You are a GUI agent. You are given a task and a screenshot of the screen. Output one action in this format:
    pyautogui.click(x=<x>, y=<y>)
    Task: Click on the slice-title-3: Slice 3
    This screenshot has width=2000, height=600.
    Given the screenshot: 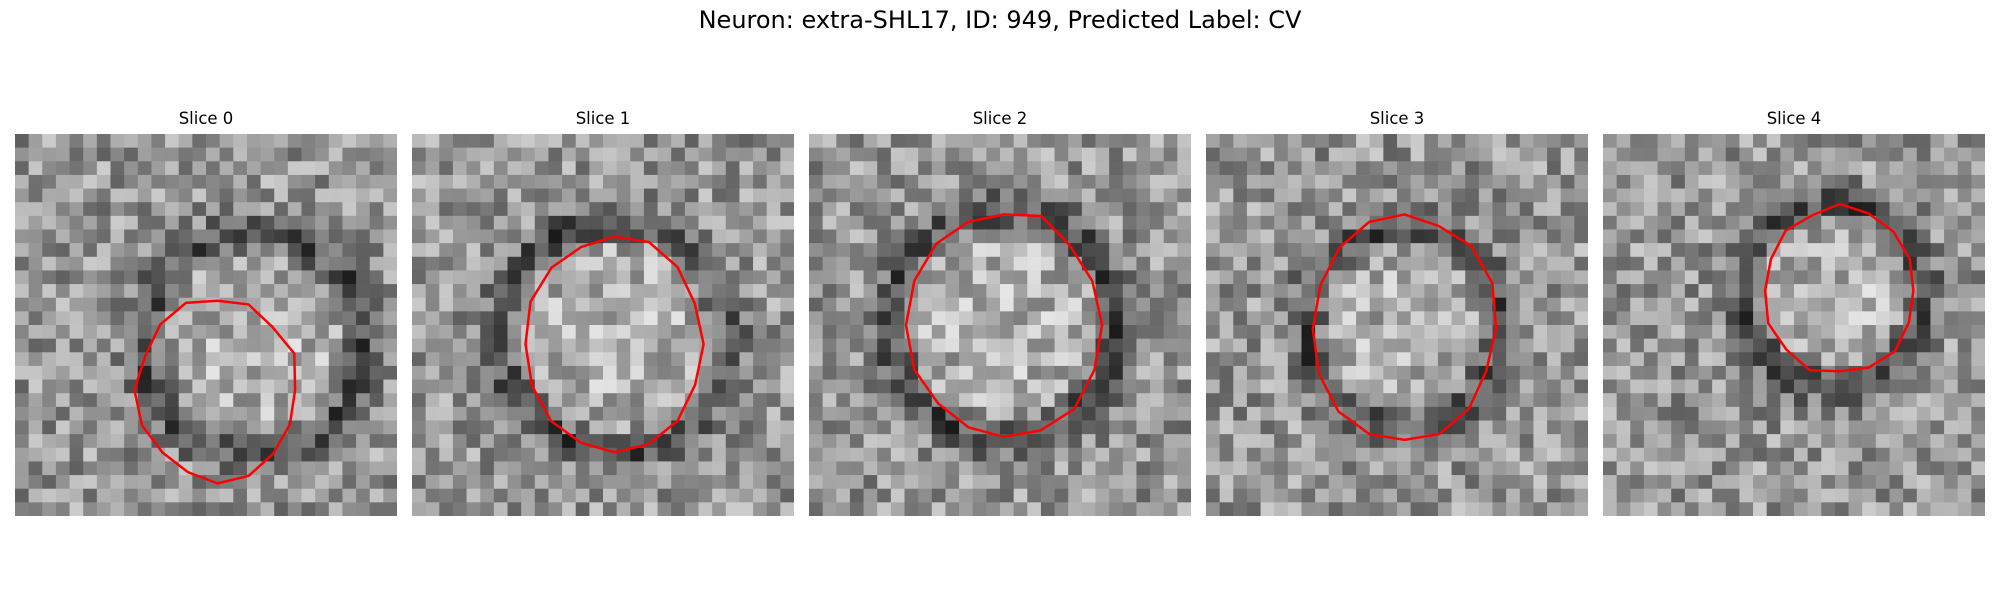 What is the action you would take?
    pyautogui.click(x=1397, y=118)
    